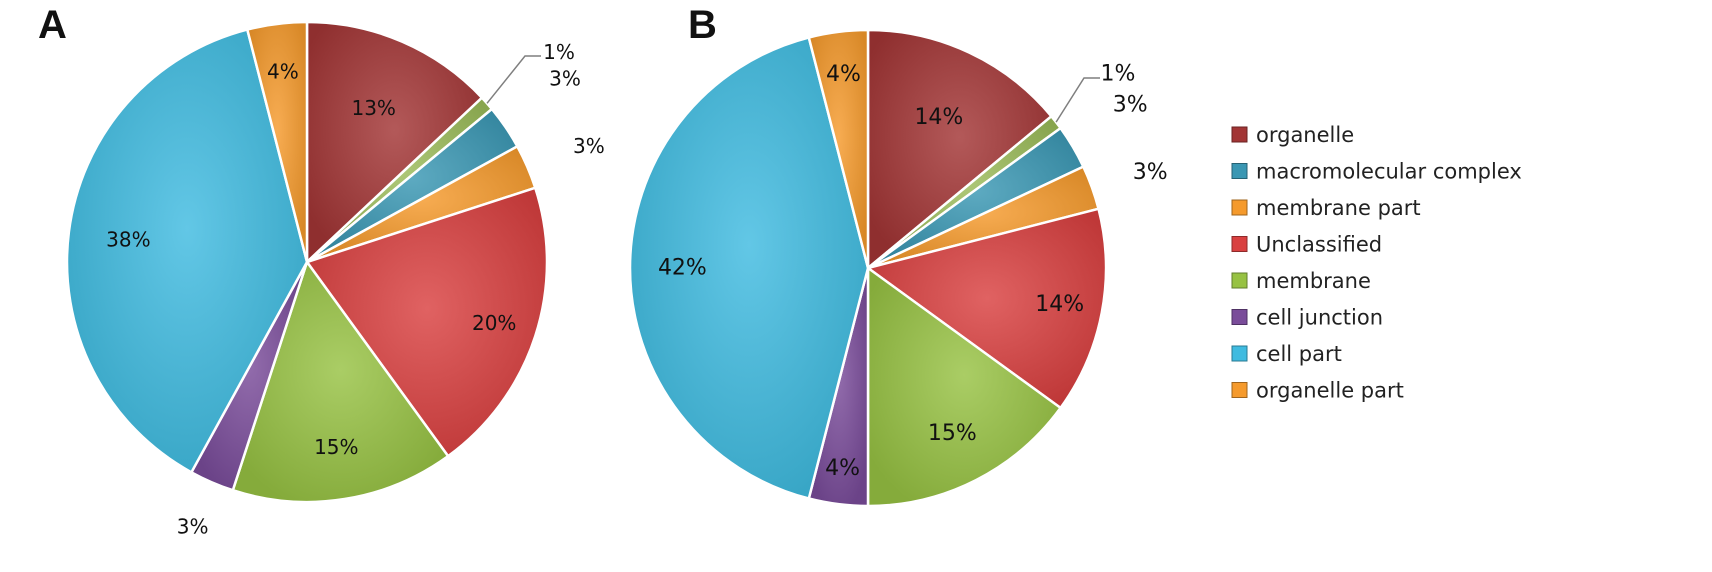 Image resolution: width=1712 pixels, height=572 pixels. What do you see at coordinates (283, 72) in the screenshot?
I see `pie-a-label-organelle-part: 4%` at bounding box center [283, 72].